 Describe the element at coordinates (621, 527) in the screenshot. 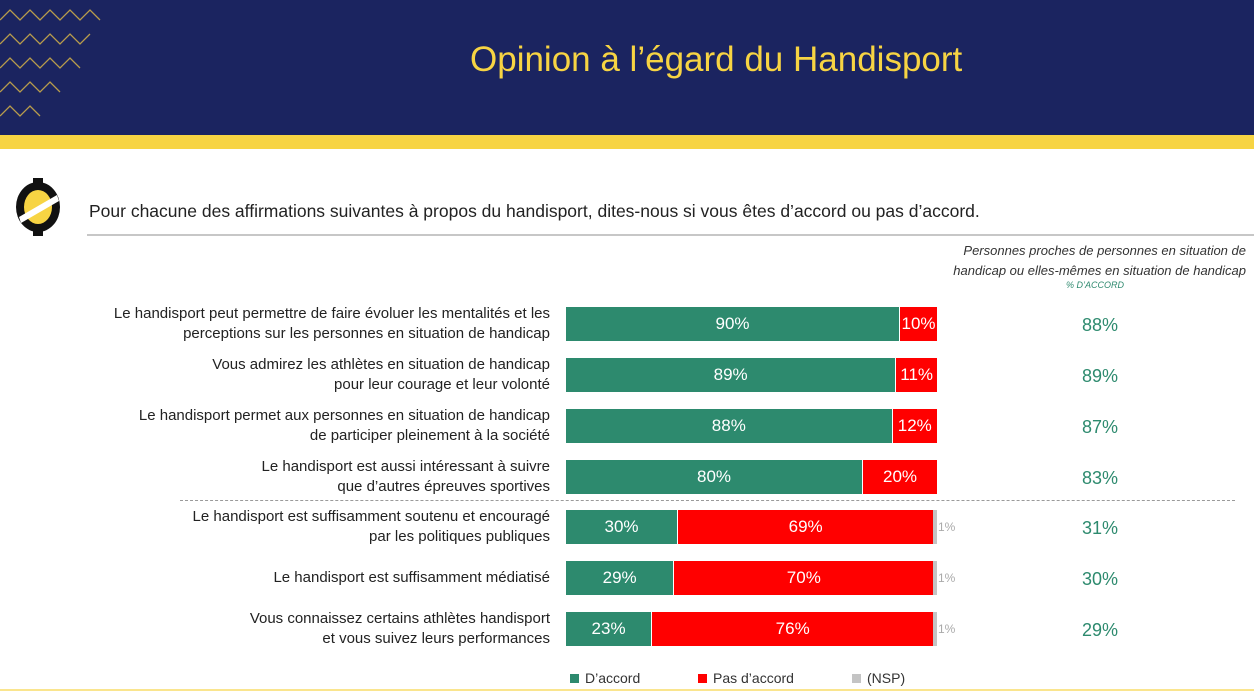

I see `bar-segment-agree: 30%` at that location.